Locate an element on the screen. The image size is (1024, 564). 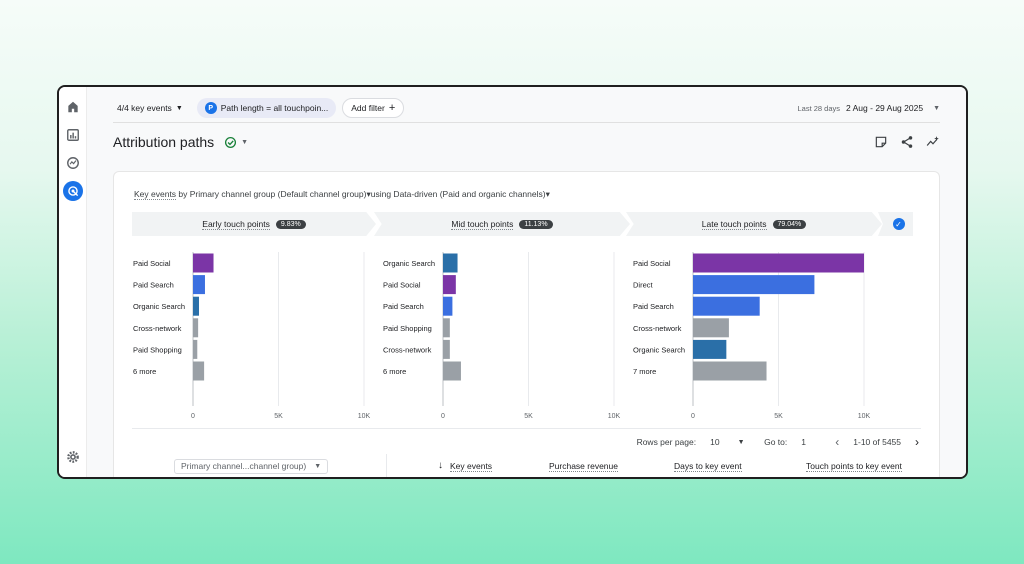
chevron-left-icon: ‹ is located at coordinates (837, 442).